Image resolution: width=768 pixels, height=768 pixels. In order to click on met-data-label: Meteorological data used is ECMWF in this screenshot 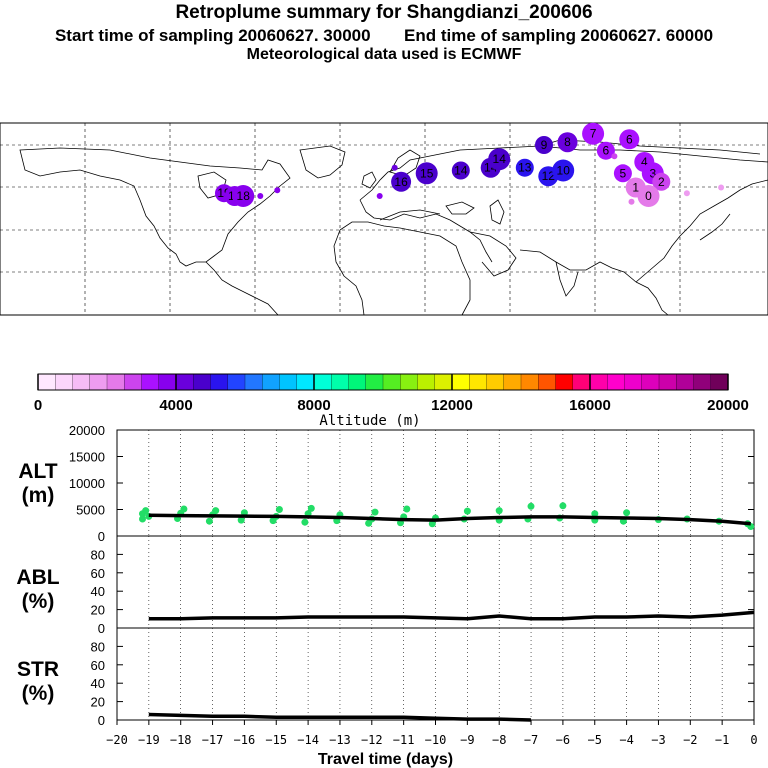, I will do `click(384, 54)`.